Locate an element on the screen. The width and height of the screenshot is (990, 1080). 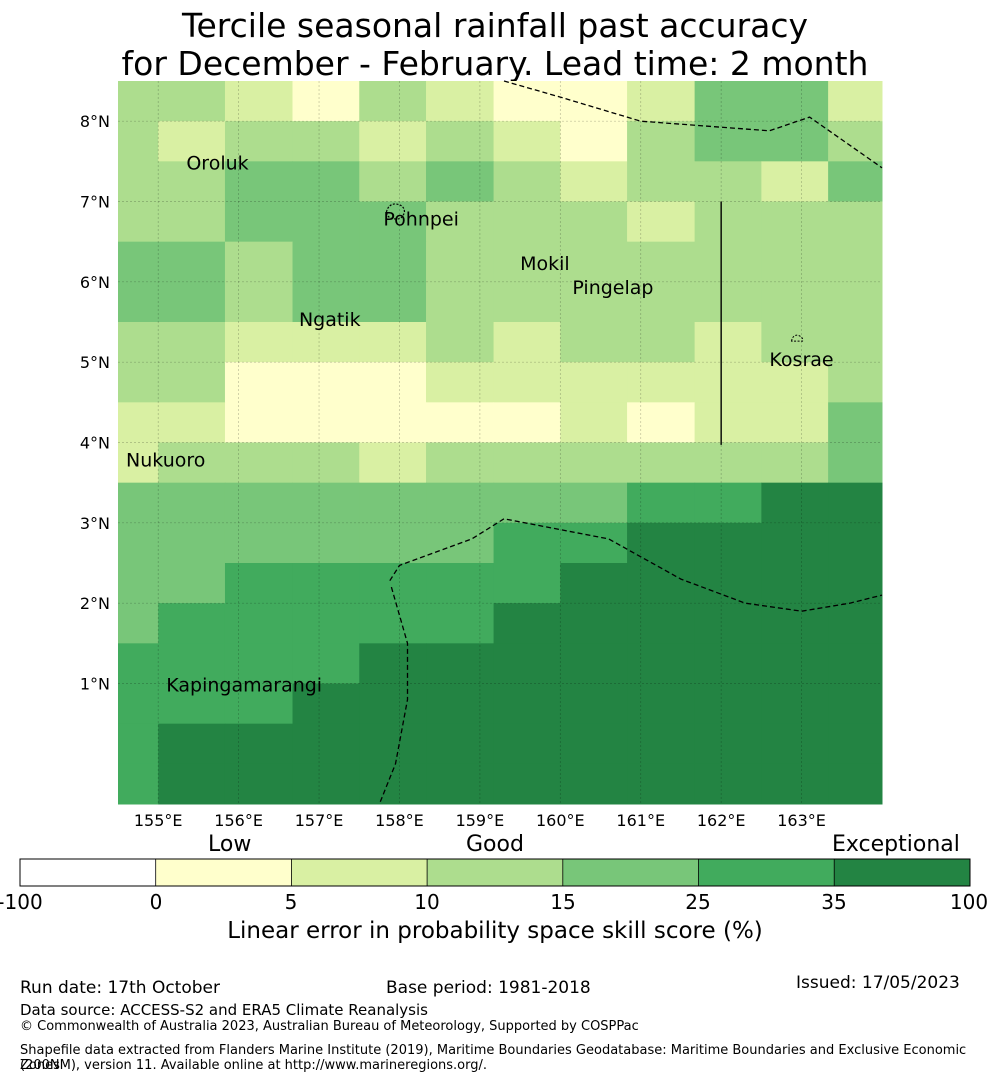
colorbar-tick: 15 is located at coordinates (563, 902).